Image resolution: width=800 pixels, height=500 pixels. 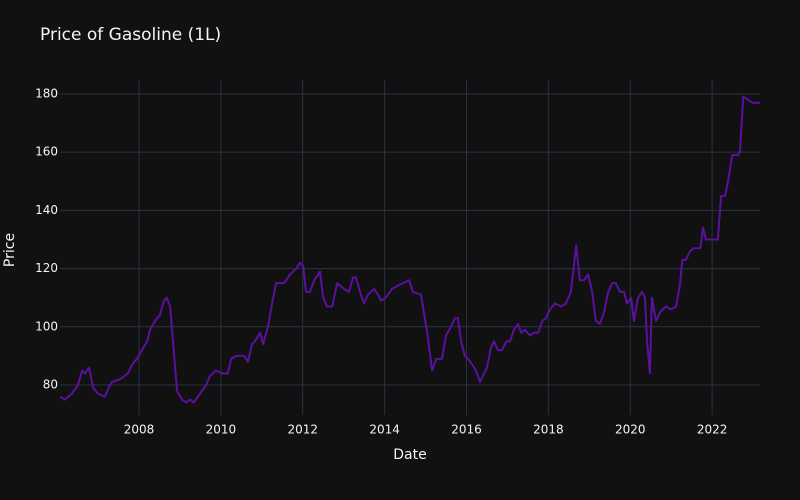 I want to click on y-tick-label: 160, so click(x=46, y=152).